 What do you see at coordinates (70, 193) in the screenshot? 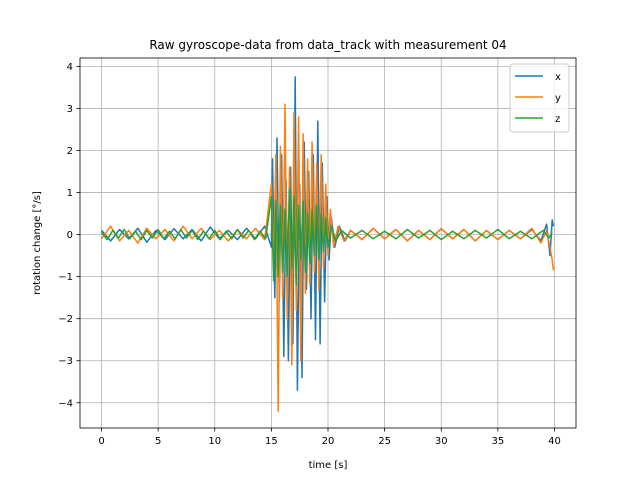
I see `y-tick-label: 1` at bounding box center [70, 193].